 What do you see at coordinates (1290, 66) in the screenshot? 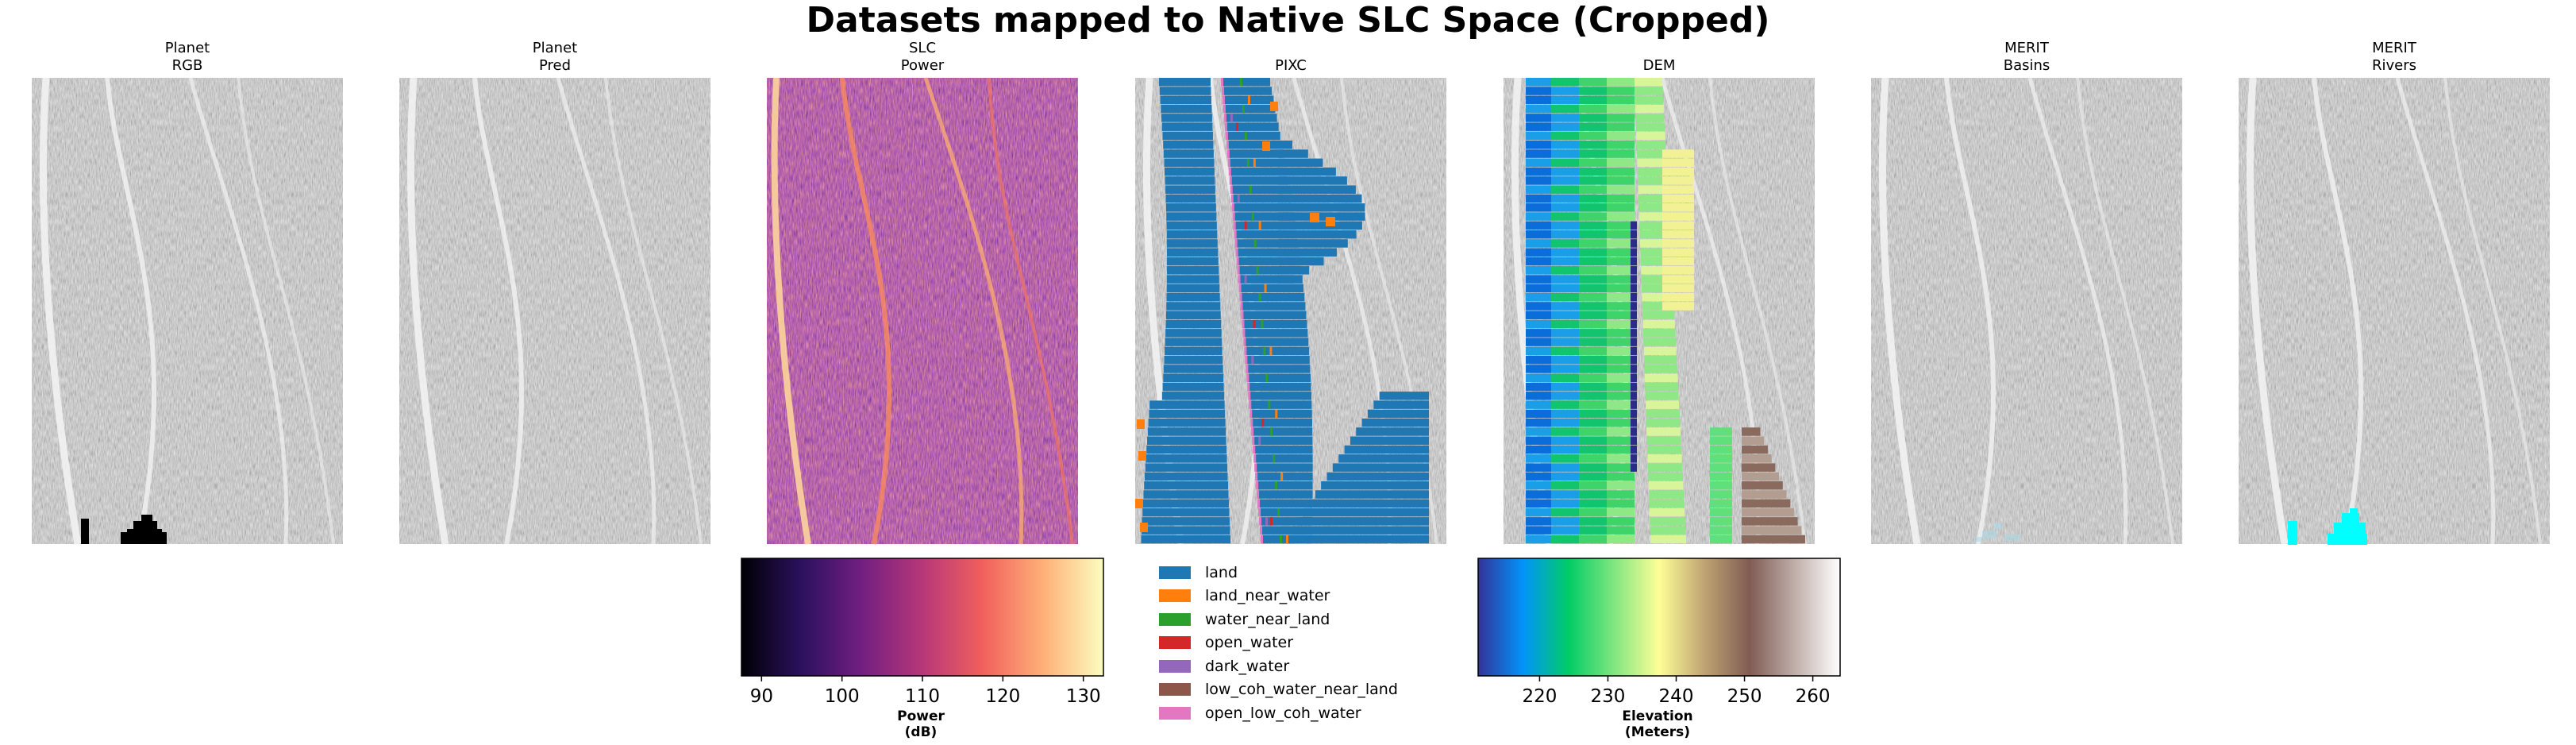
I see `panel-title-pixc: PIXC` at bounding box center [1290, 66].